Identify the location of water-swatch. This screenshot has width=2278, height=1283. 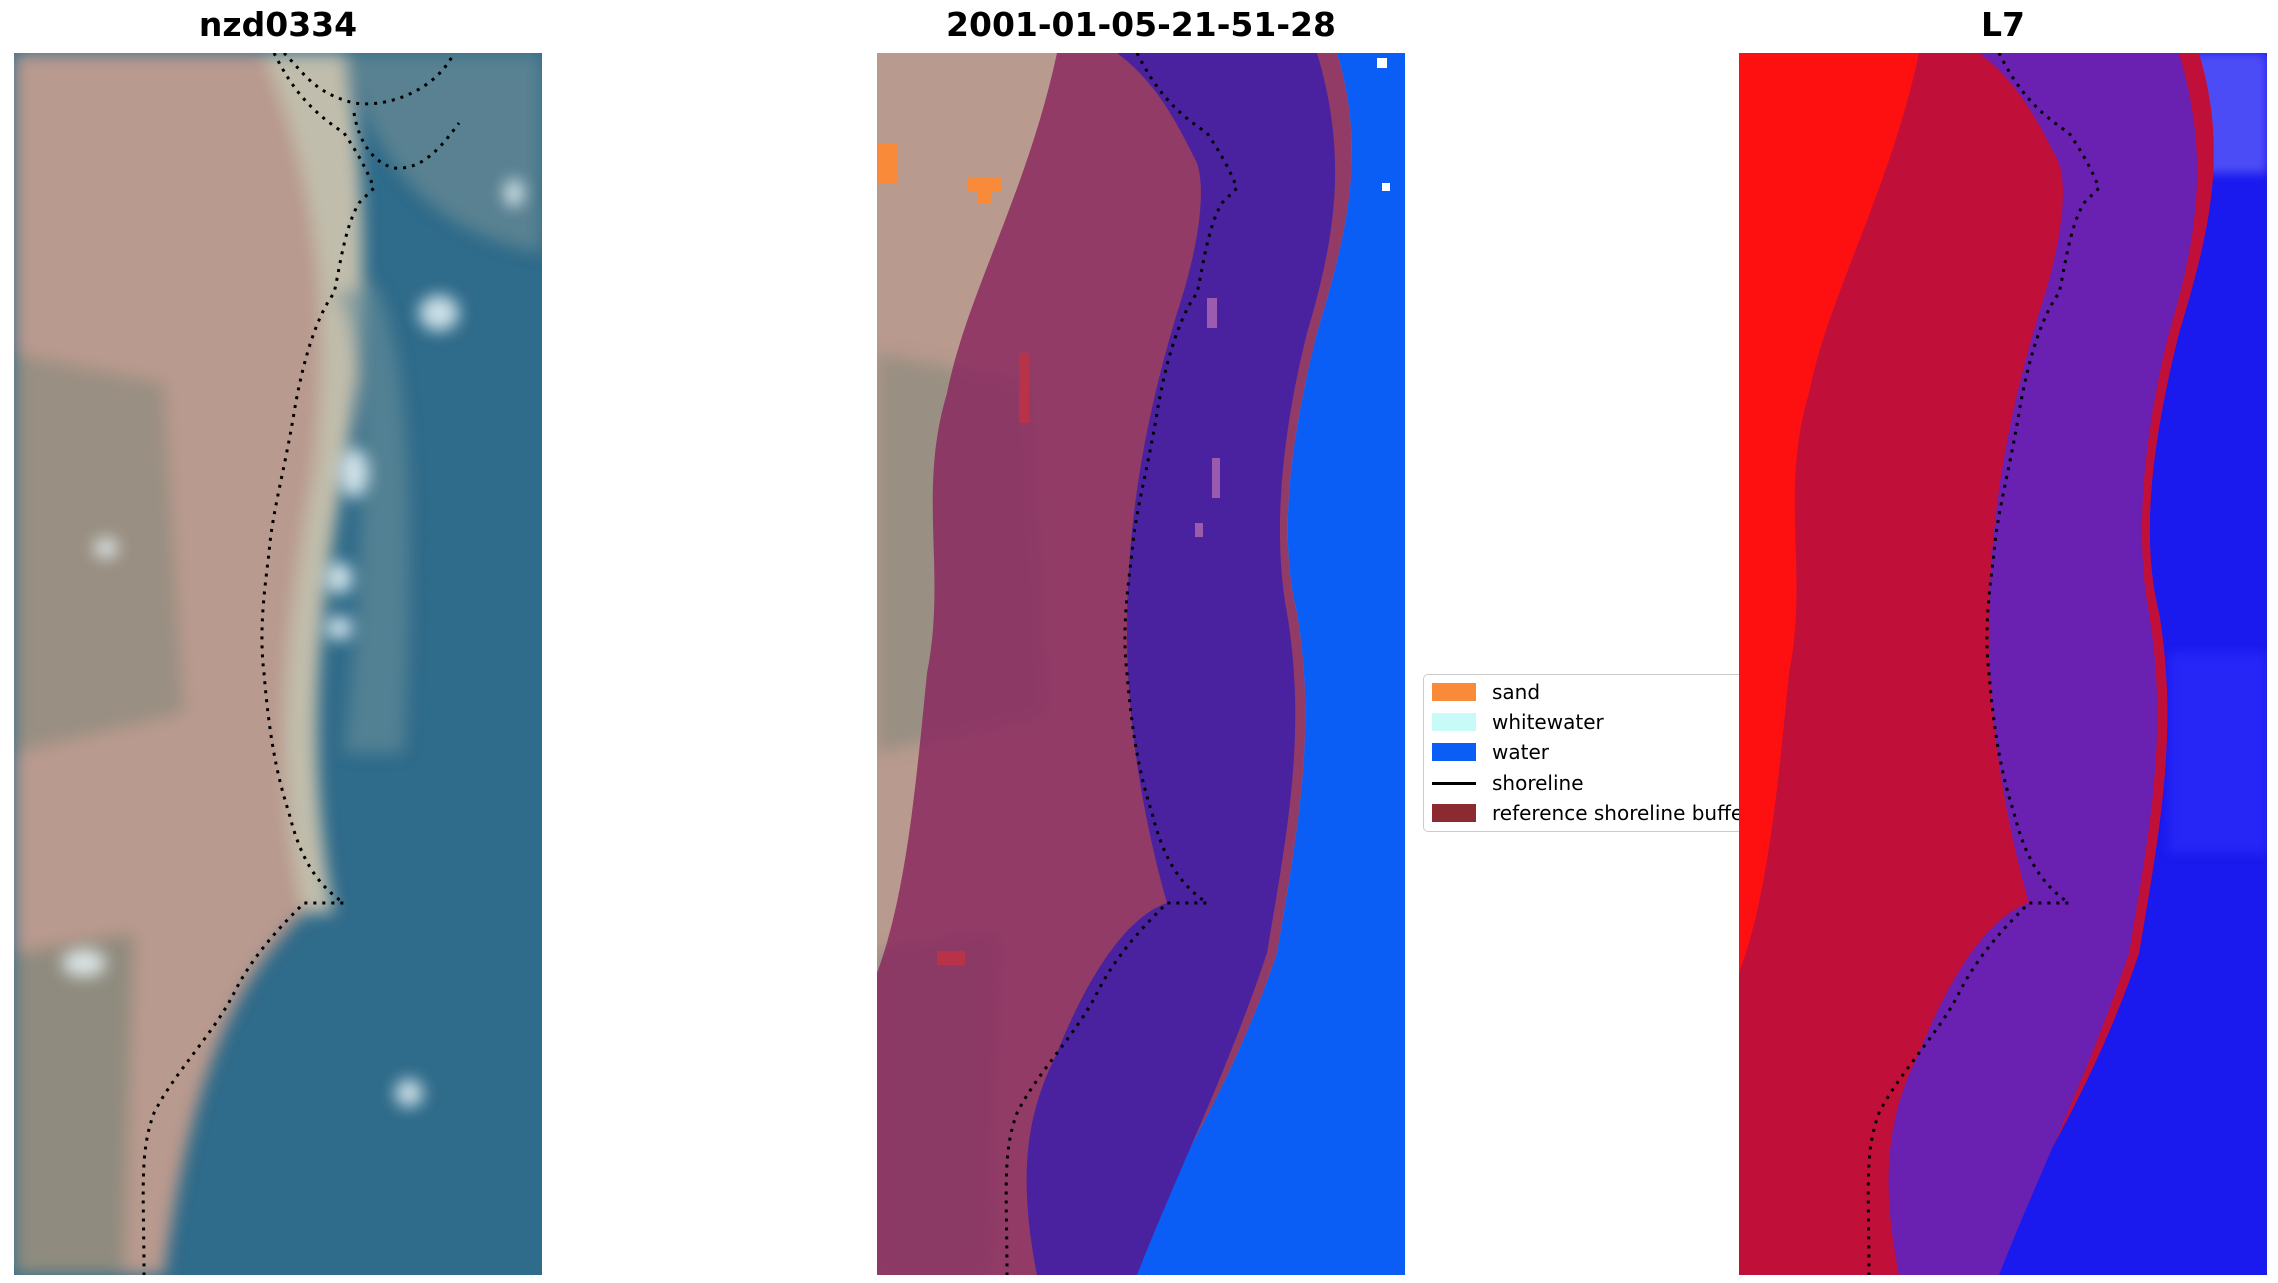
(1454, 752).